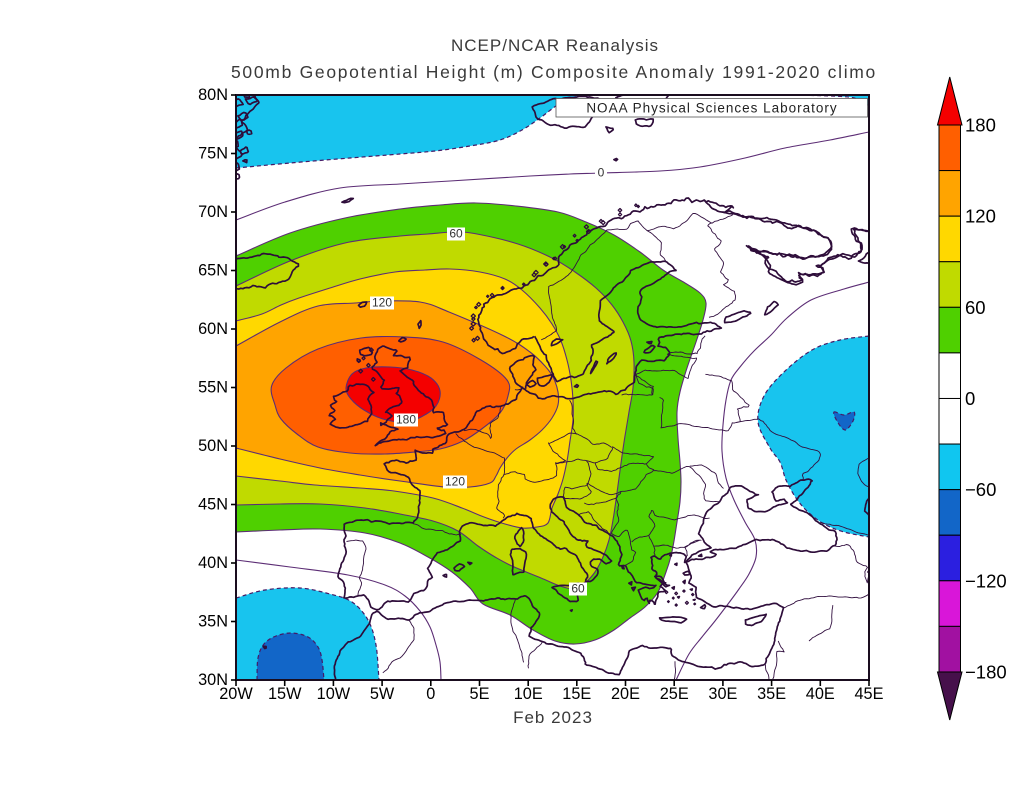  I want to click on svg-text: 40E, so click(820, 694).